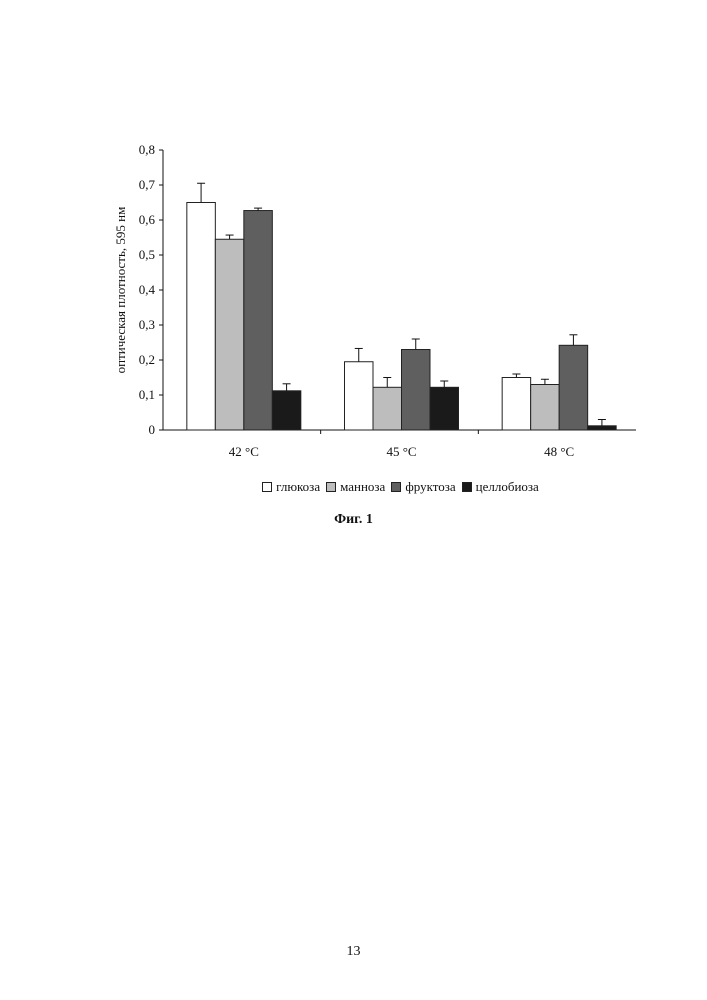  What do you see at coordinates (362, 487) in the screenshot?
I see `legend-label: манноза` at bounding box center [362, 487].